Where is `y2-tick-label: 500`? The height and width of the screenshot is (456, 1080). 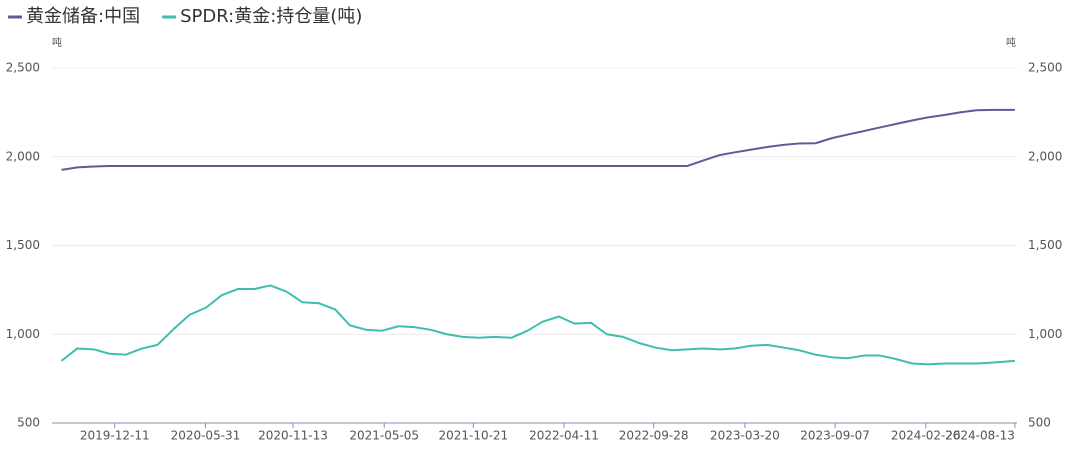 y2-tick-label: 500 is located at coordinates (1039, 423).